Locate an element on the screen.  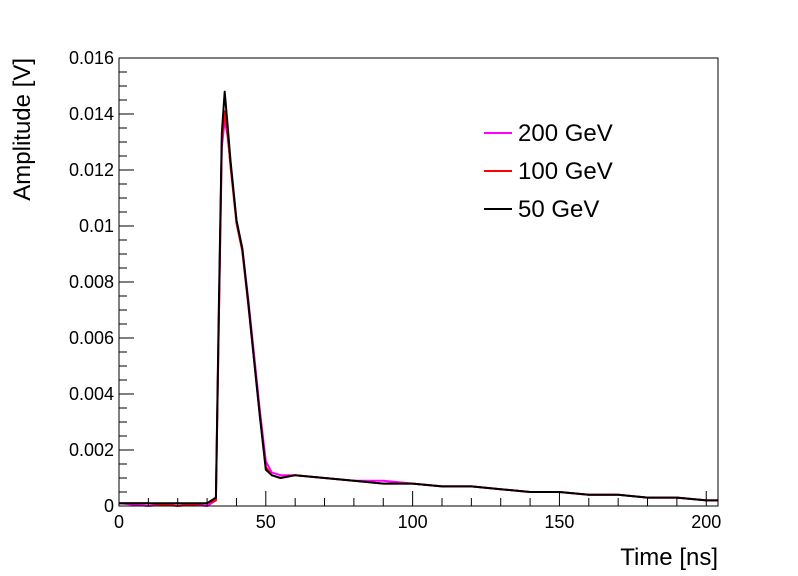
y-axis-title: Amplitude [V] is located at coordinates (22, 129).